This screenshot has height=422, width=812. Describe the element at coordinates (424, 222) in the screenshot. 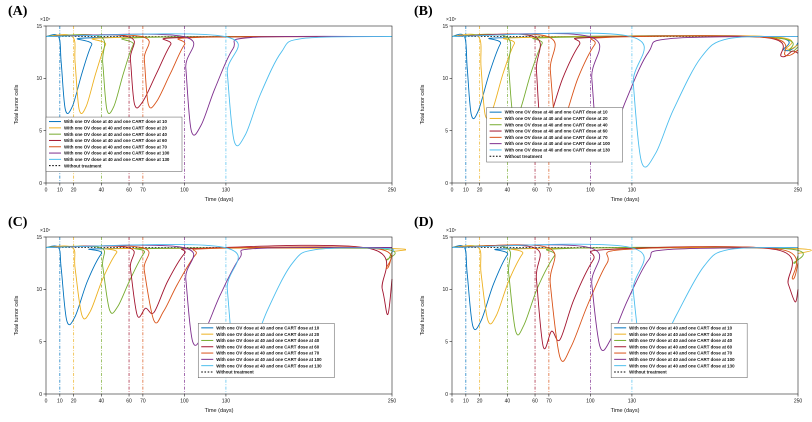

I see `panel-label-D: (D)` at that location.